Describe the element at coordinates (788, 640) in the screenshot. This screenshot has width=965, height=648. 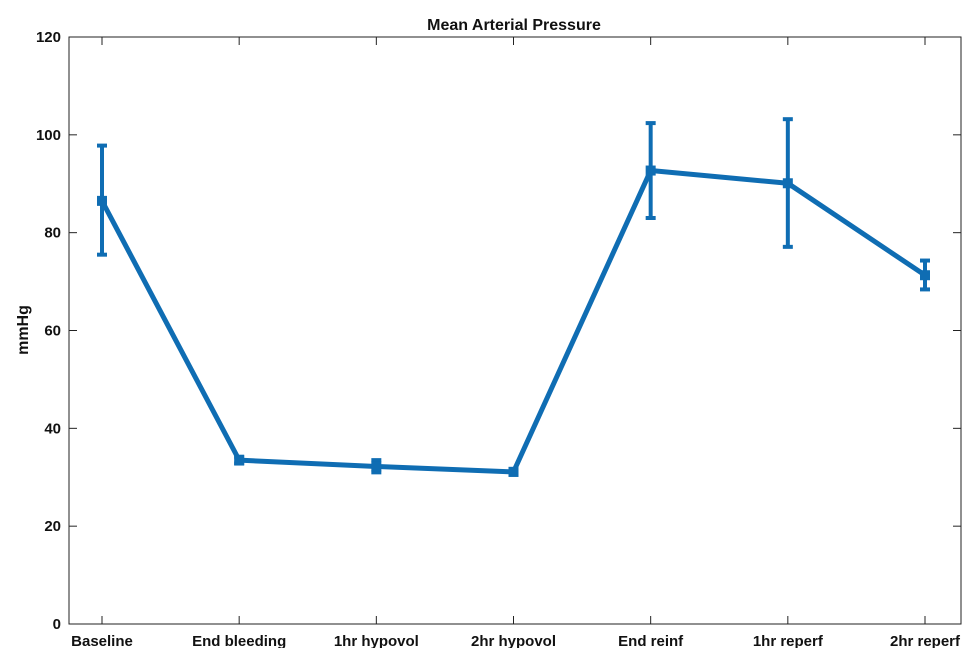
I see `x-tick-label: 1hr reperf` at that location.